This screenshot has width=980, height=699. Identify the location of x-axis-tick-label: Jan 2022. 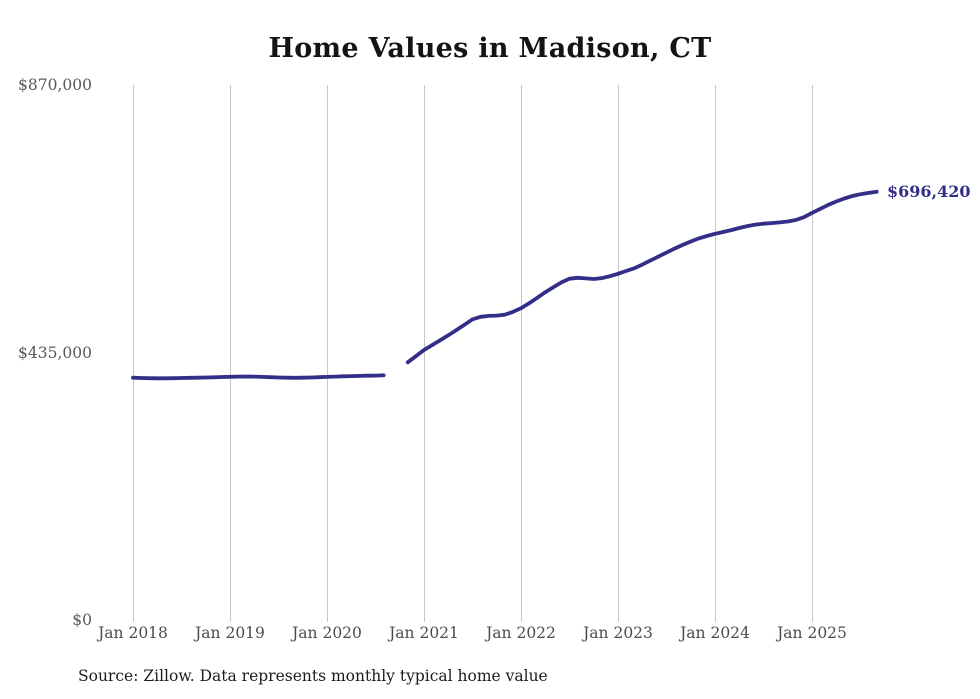
(521, 633).